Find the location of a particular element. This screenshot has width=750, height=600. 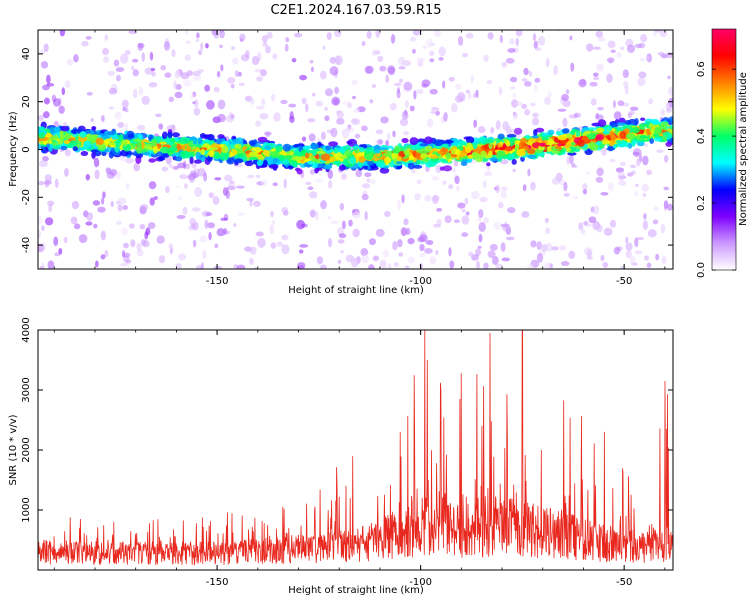

colorbar-label: Normalized spectral amplitude is located at coordinates (743, 149).